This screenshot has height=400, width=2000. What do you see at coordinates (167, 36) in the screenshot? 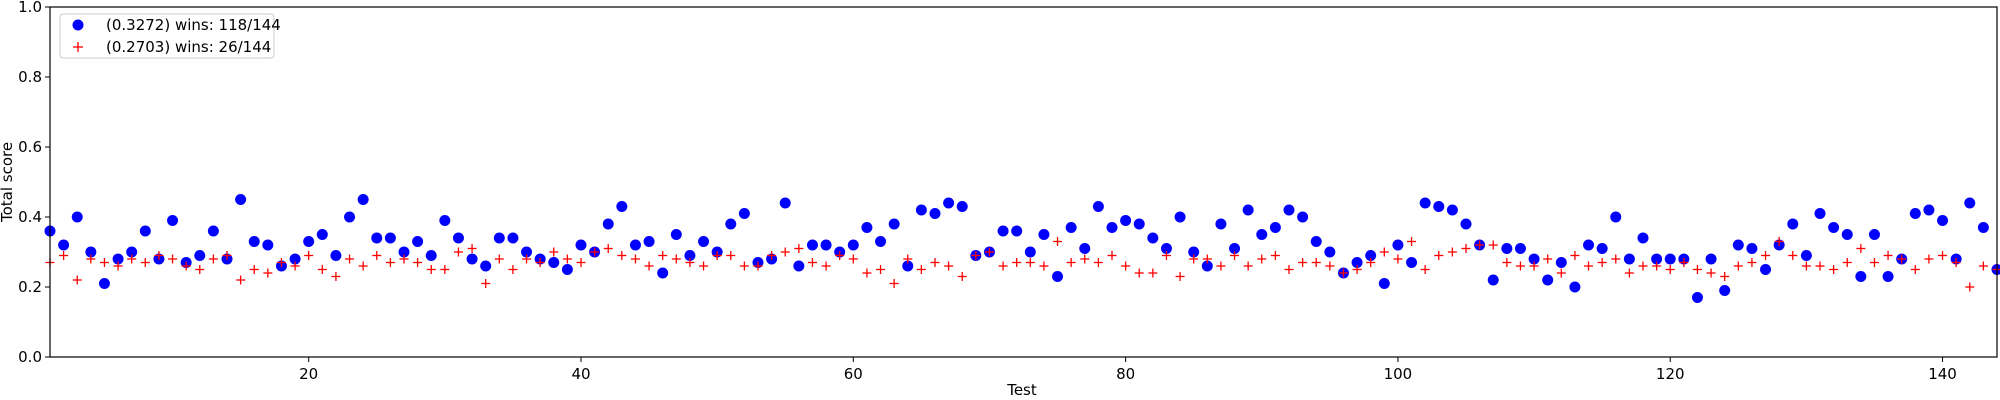
I see `legend-box` at bounding box center [167, 36].